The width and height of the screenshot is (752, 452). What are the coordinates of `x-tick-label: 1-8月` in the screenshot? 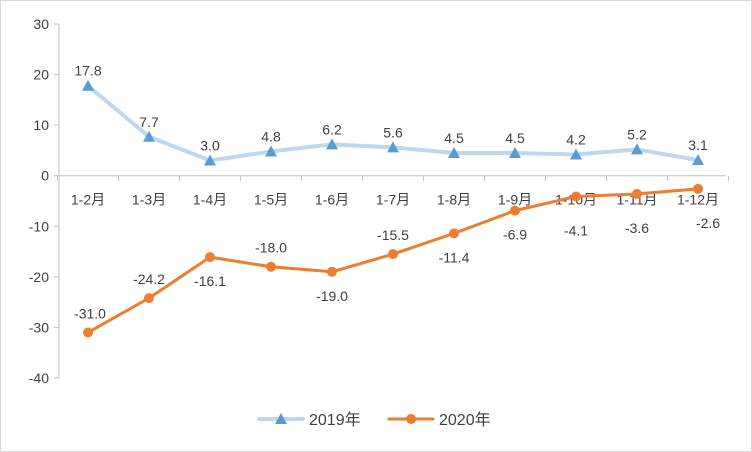 It's located at (454, 200).